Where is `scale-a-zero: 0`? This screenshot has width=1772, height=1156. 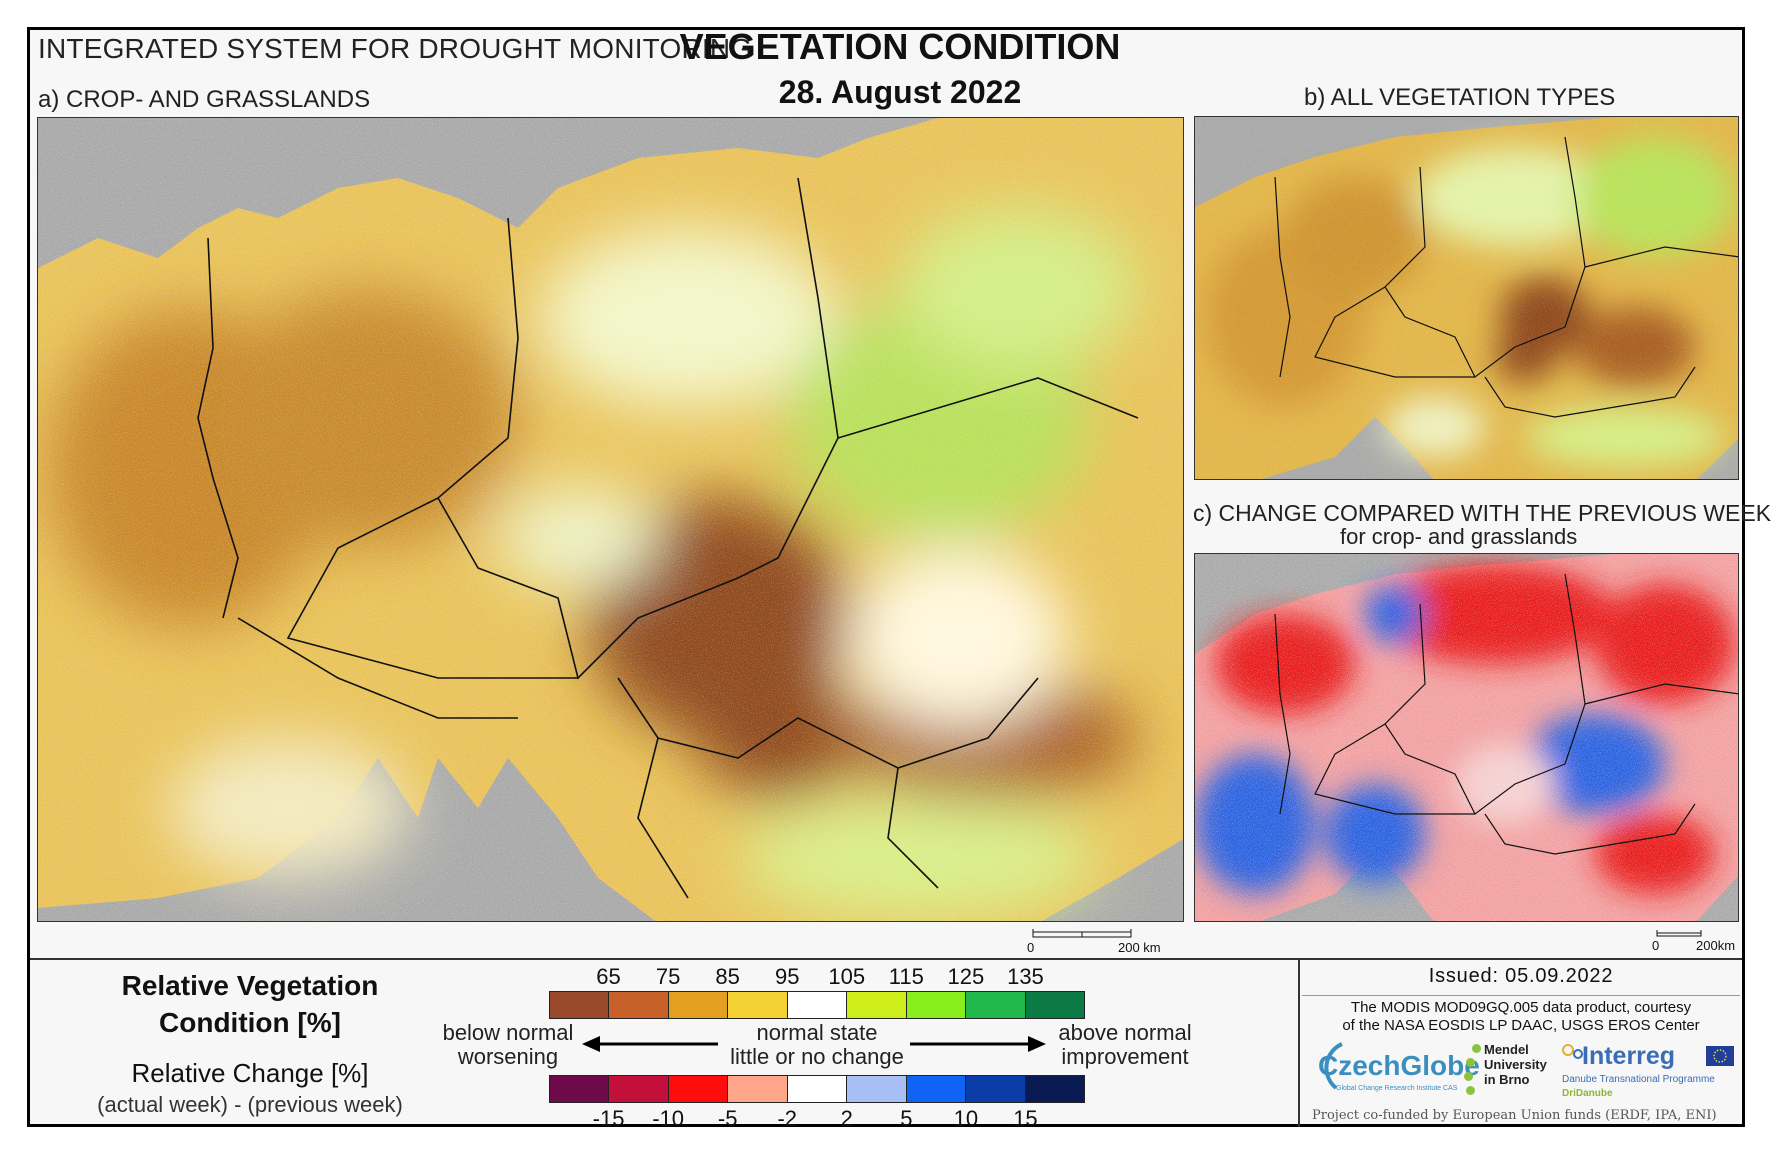 scale-a-zero: 0 is located at coordinates (1031, 947).